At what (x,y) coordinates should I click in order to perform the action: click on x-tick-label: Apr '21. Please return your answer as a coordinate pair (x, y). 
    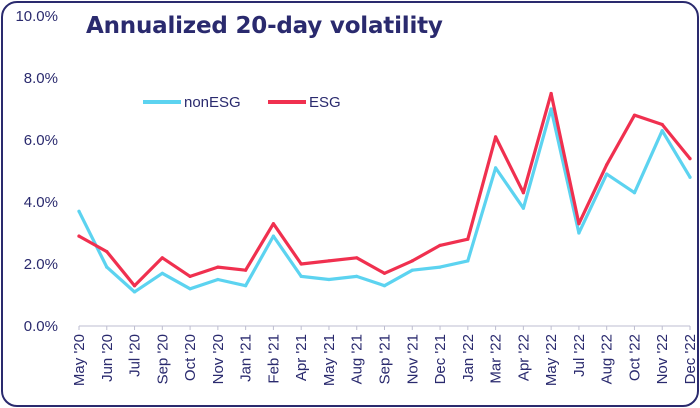
    Looking at the image, I should click on (301, 357).